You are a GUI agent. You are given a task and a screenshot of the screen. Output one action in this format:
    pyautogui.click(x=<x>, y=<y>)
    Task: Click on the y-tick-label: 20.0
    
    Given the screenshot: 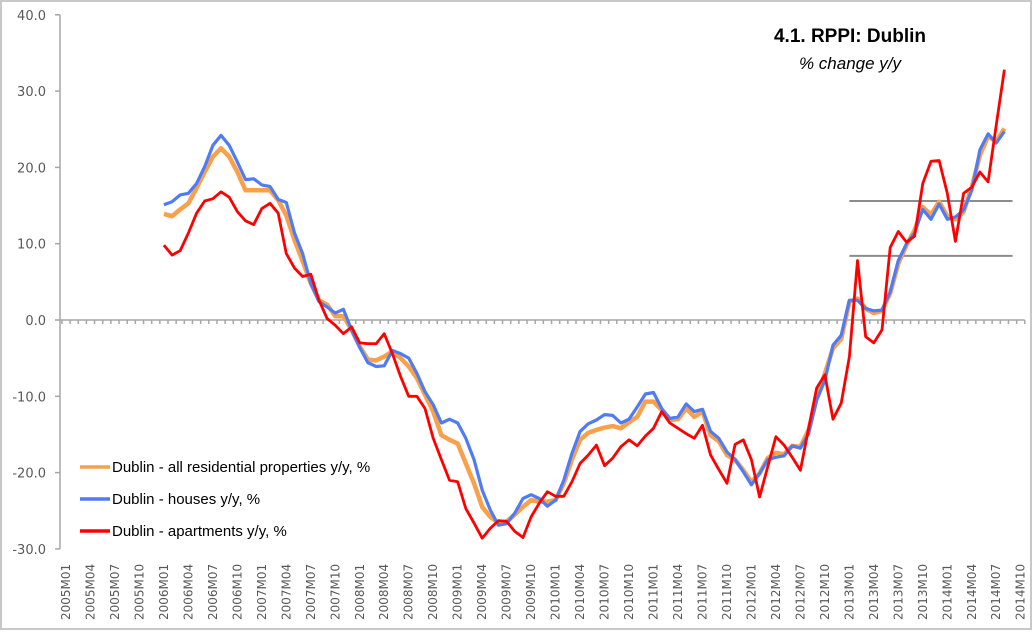 What is the action you would take?
    pyautogui.click(x=31, y=168)
    